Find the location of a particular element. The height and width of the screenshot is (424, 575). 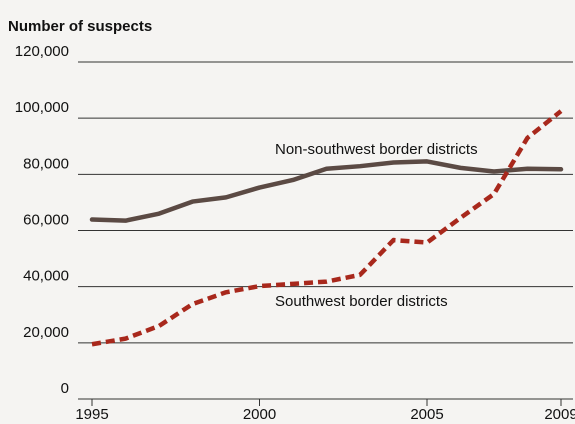

y-tick-label: 40,000 is located at coordinates (46, 276).